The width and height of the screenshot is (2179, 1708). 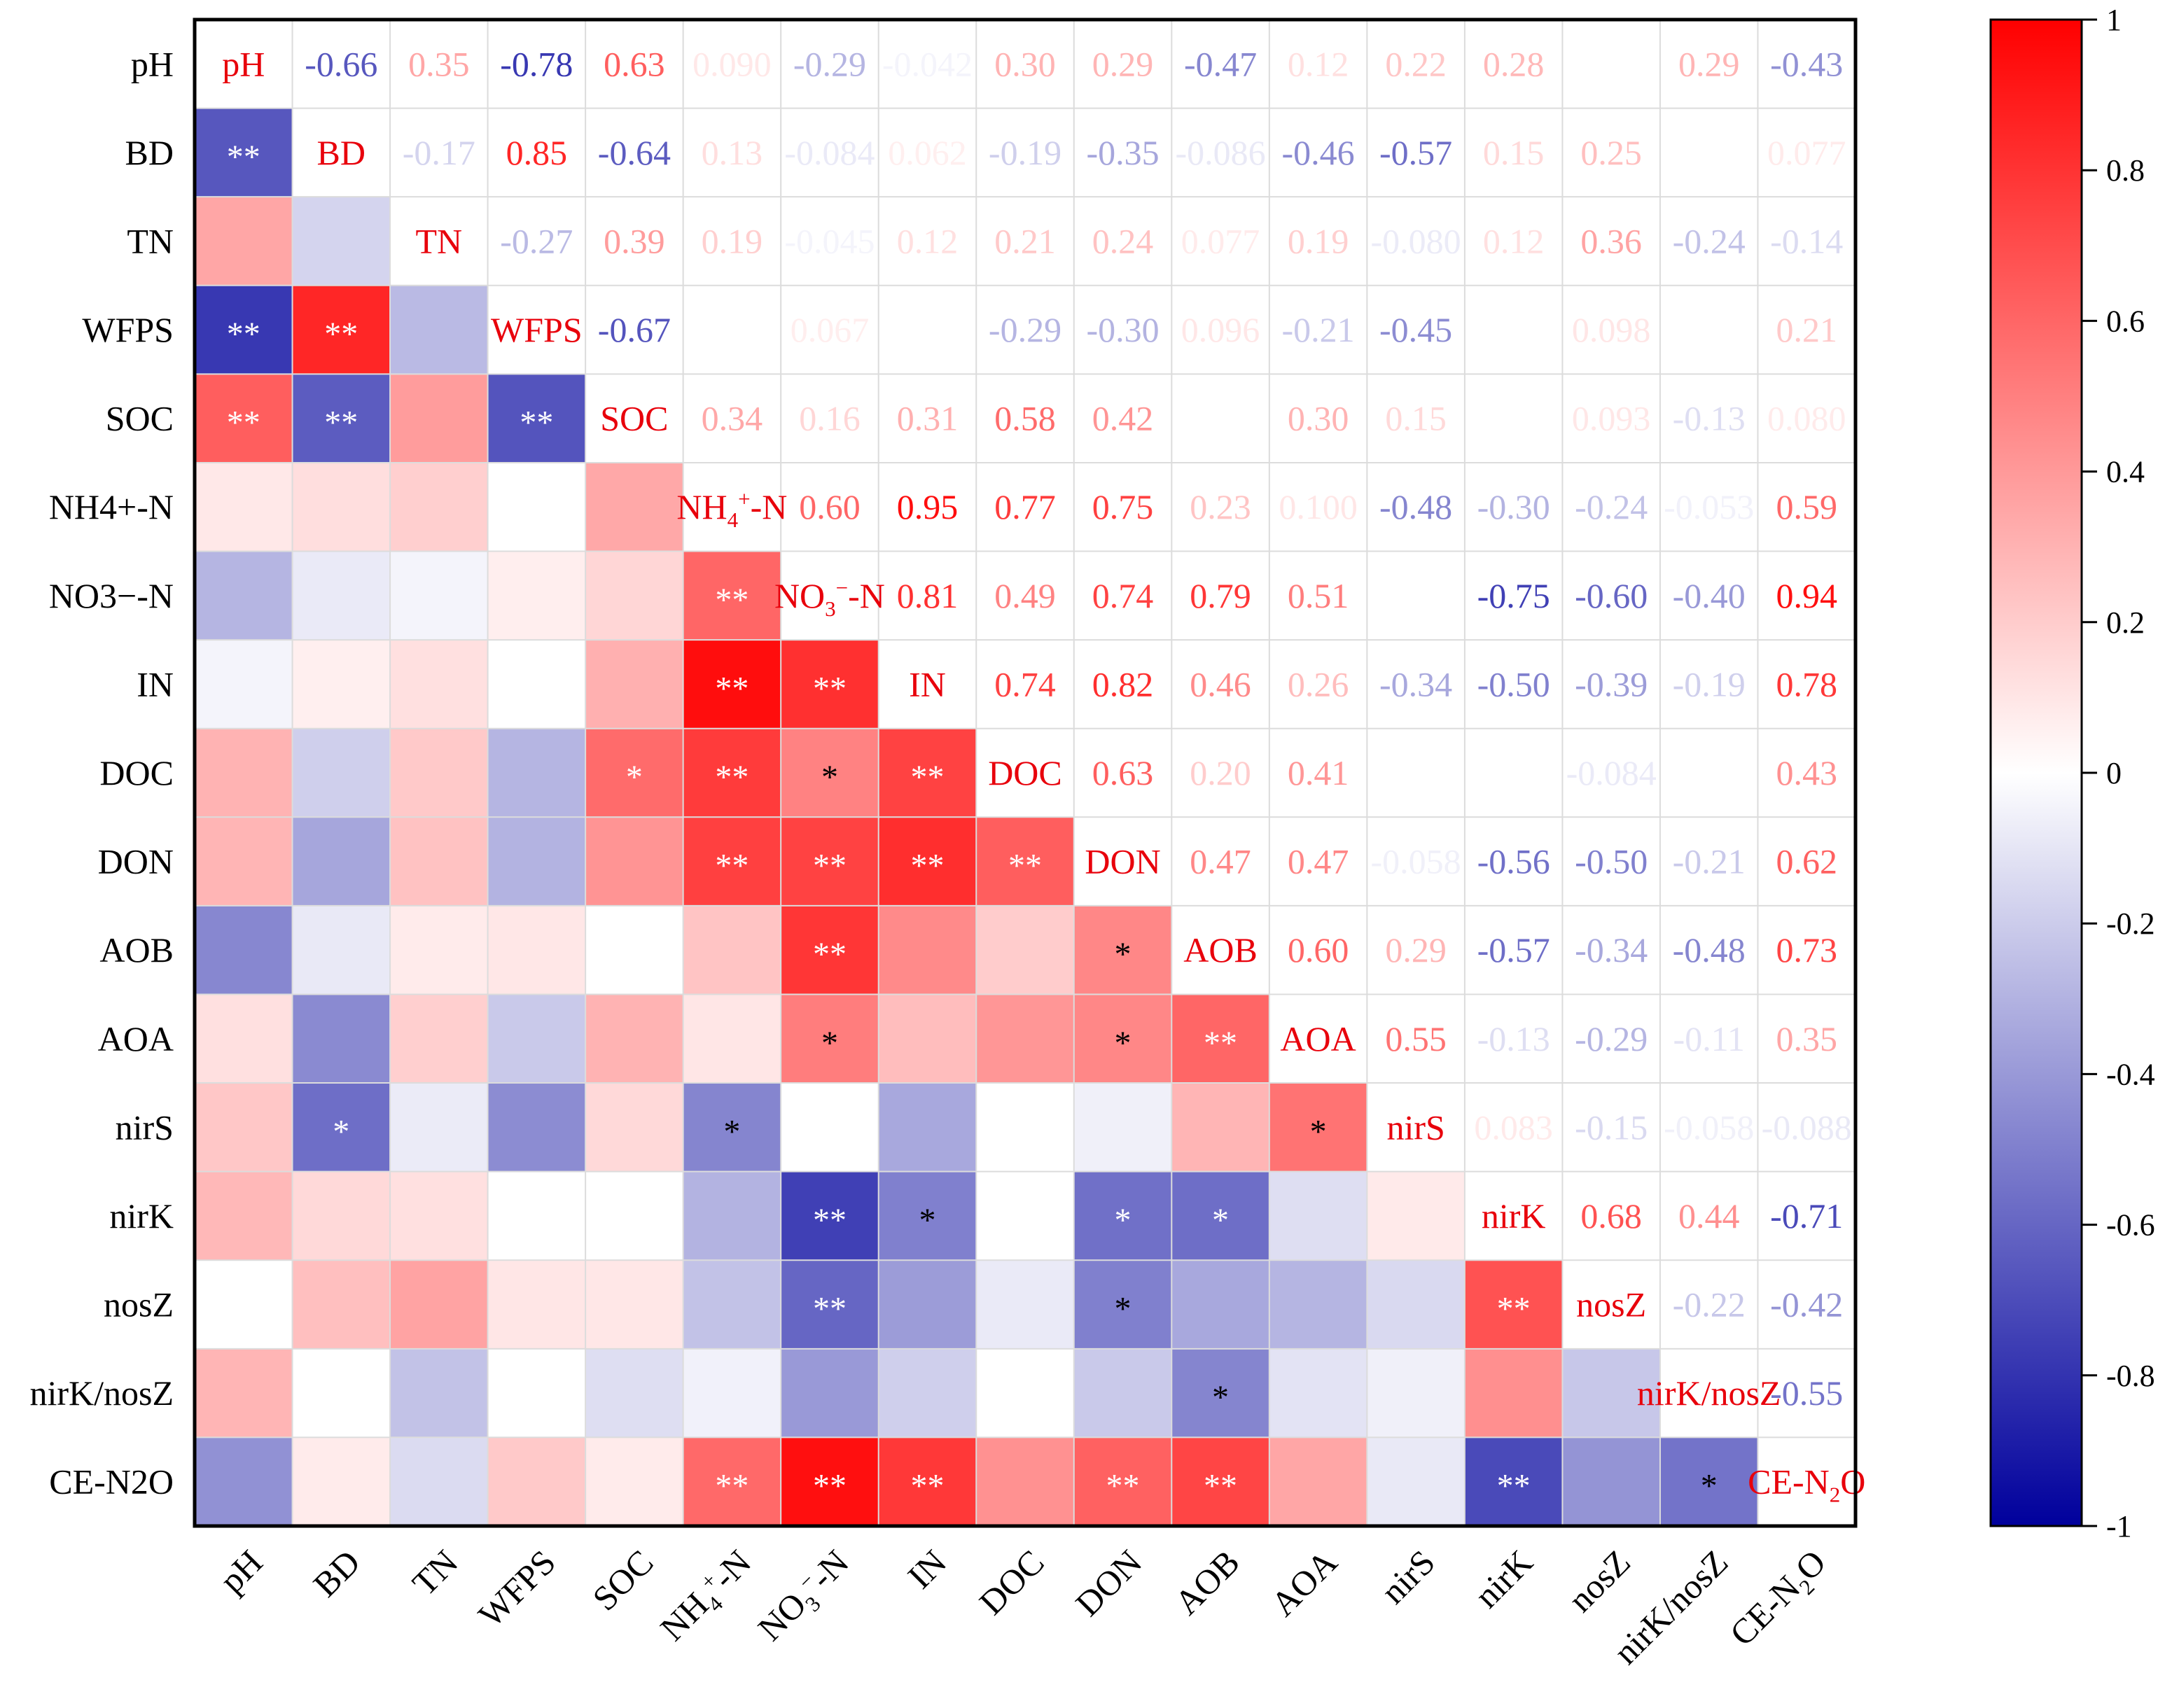 I want to click on correlation-value: 0.19, so click(x=1318, y=240).